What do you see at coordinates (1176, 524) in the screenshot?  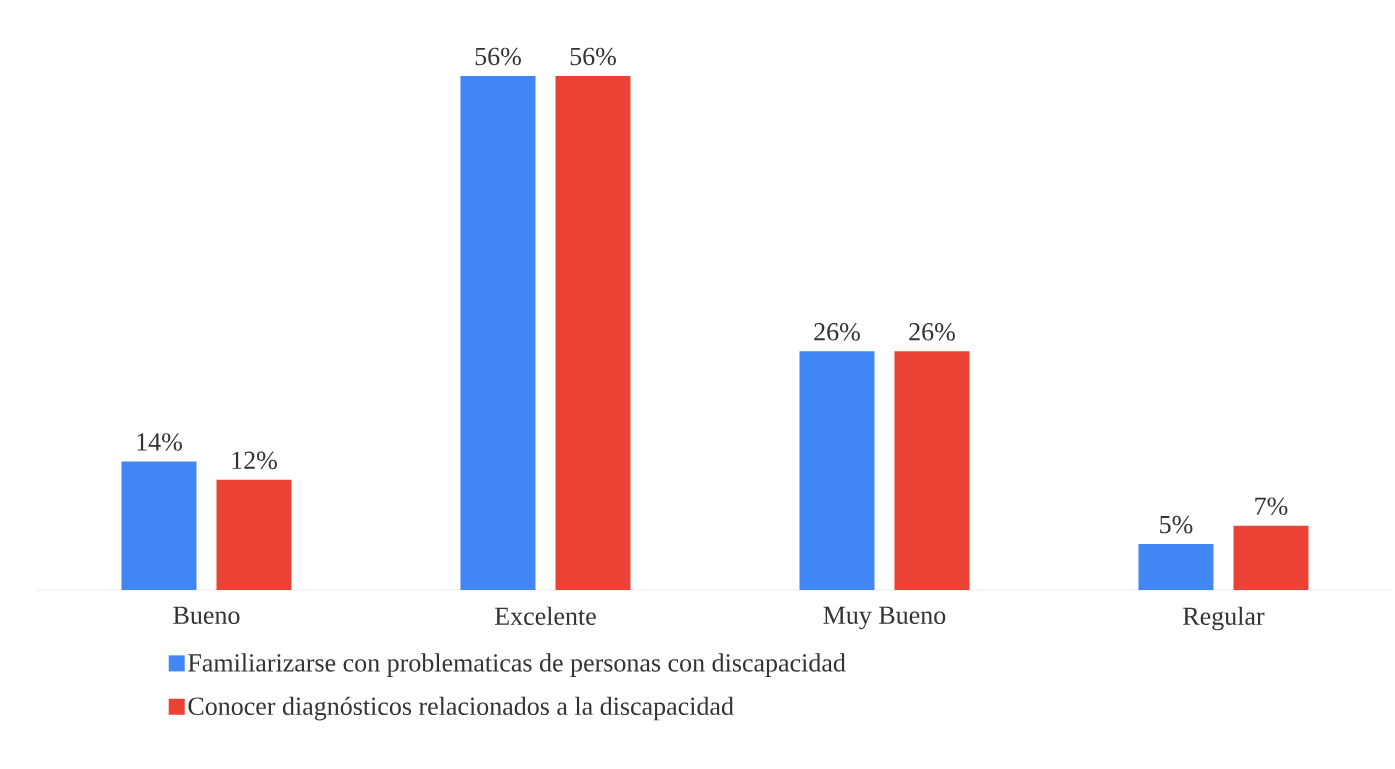 I see `data-label: 5%` at bounding box center [1176, 524].